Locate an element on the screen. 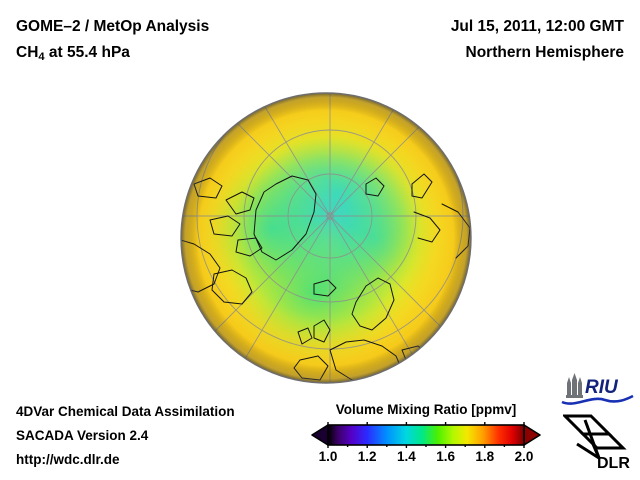 The height and width of the screenshot is (480, 640). riu-wave-icon is located at coordinates (597, 399).